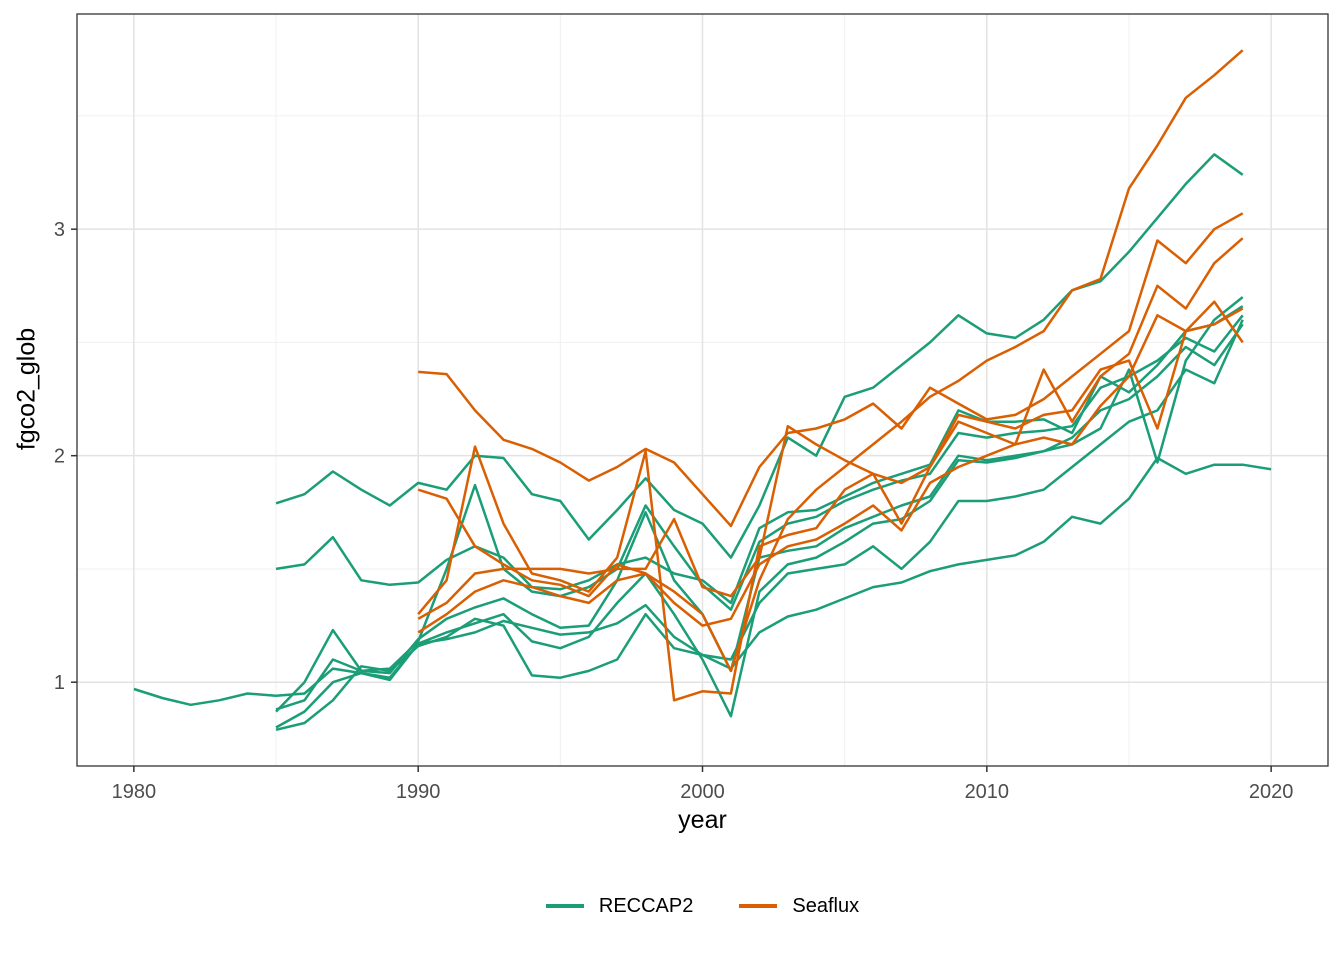  I want to click on x-tick-label: 1980, so click(134, 792).